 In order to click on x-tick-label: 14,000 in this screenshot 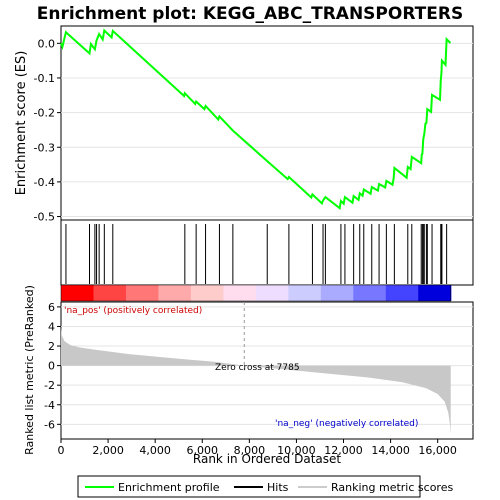, I will do `click(390, 450)`.